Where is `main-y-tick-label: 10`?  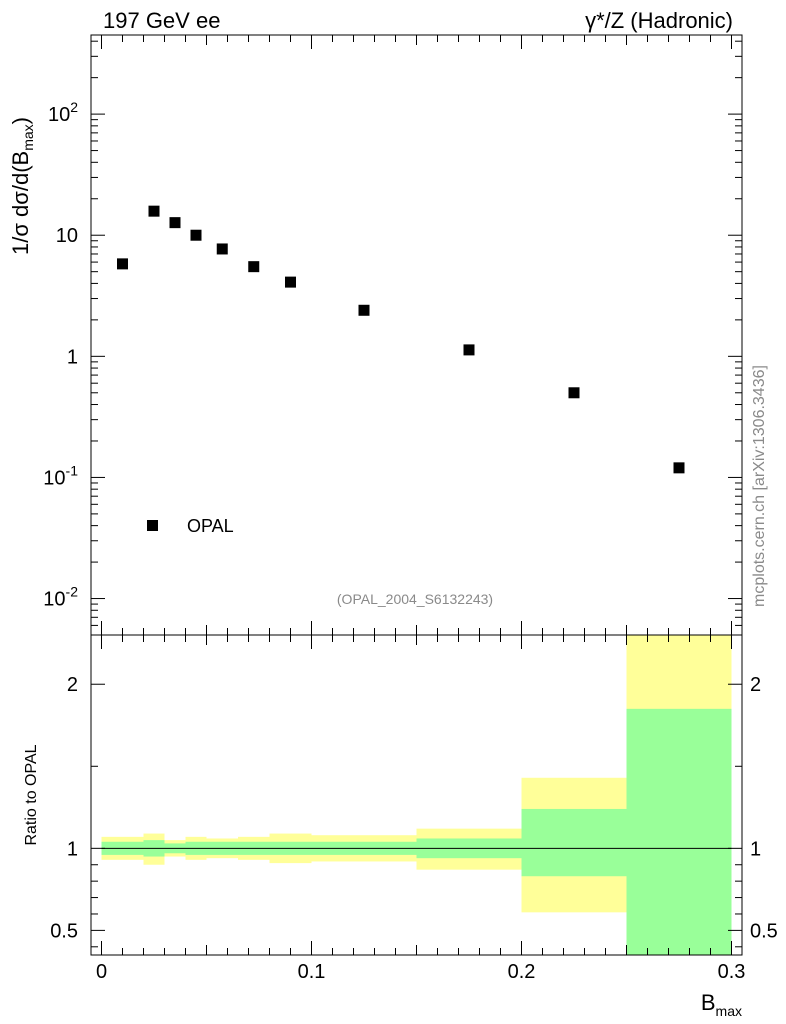 main-y-tick-label: 10 is located at coordinates (67, 236).